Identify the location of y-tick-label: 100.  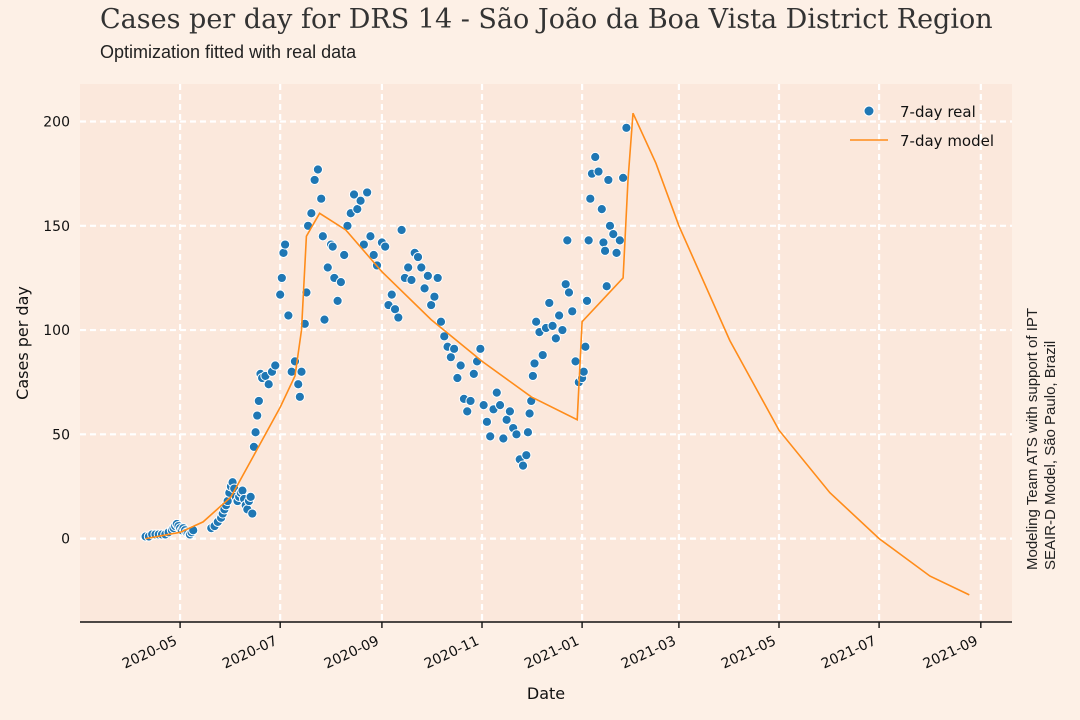
(56, 331).